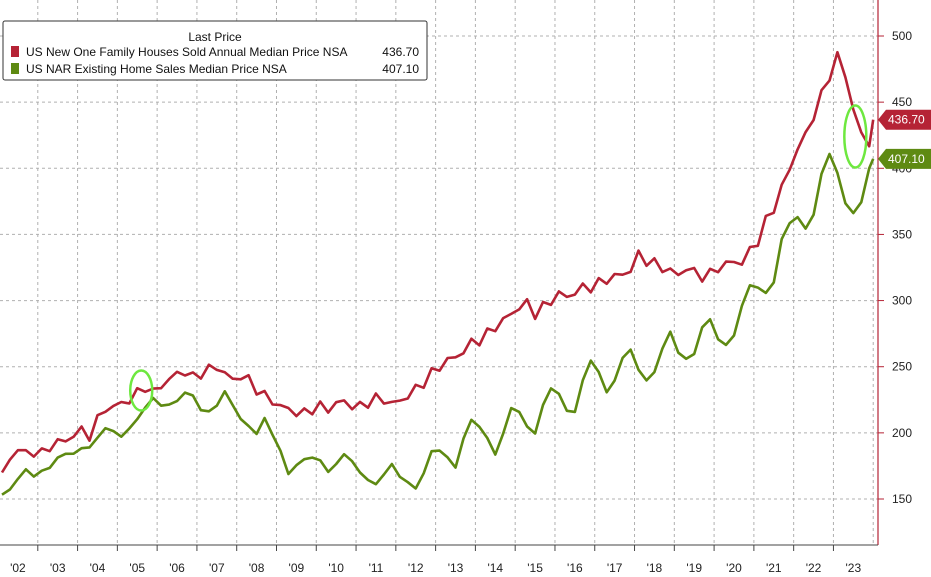  What do you see at coordinates (902, 499) in the screenshot?
I see `tick-label-y-150: 150` at bounding box center [902, 499].